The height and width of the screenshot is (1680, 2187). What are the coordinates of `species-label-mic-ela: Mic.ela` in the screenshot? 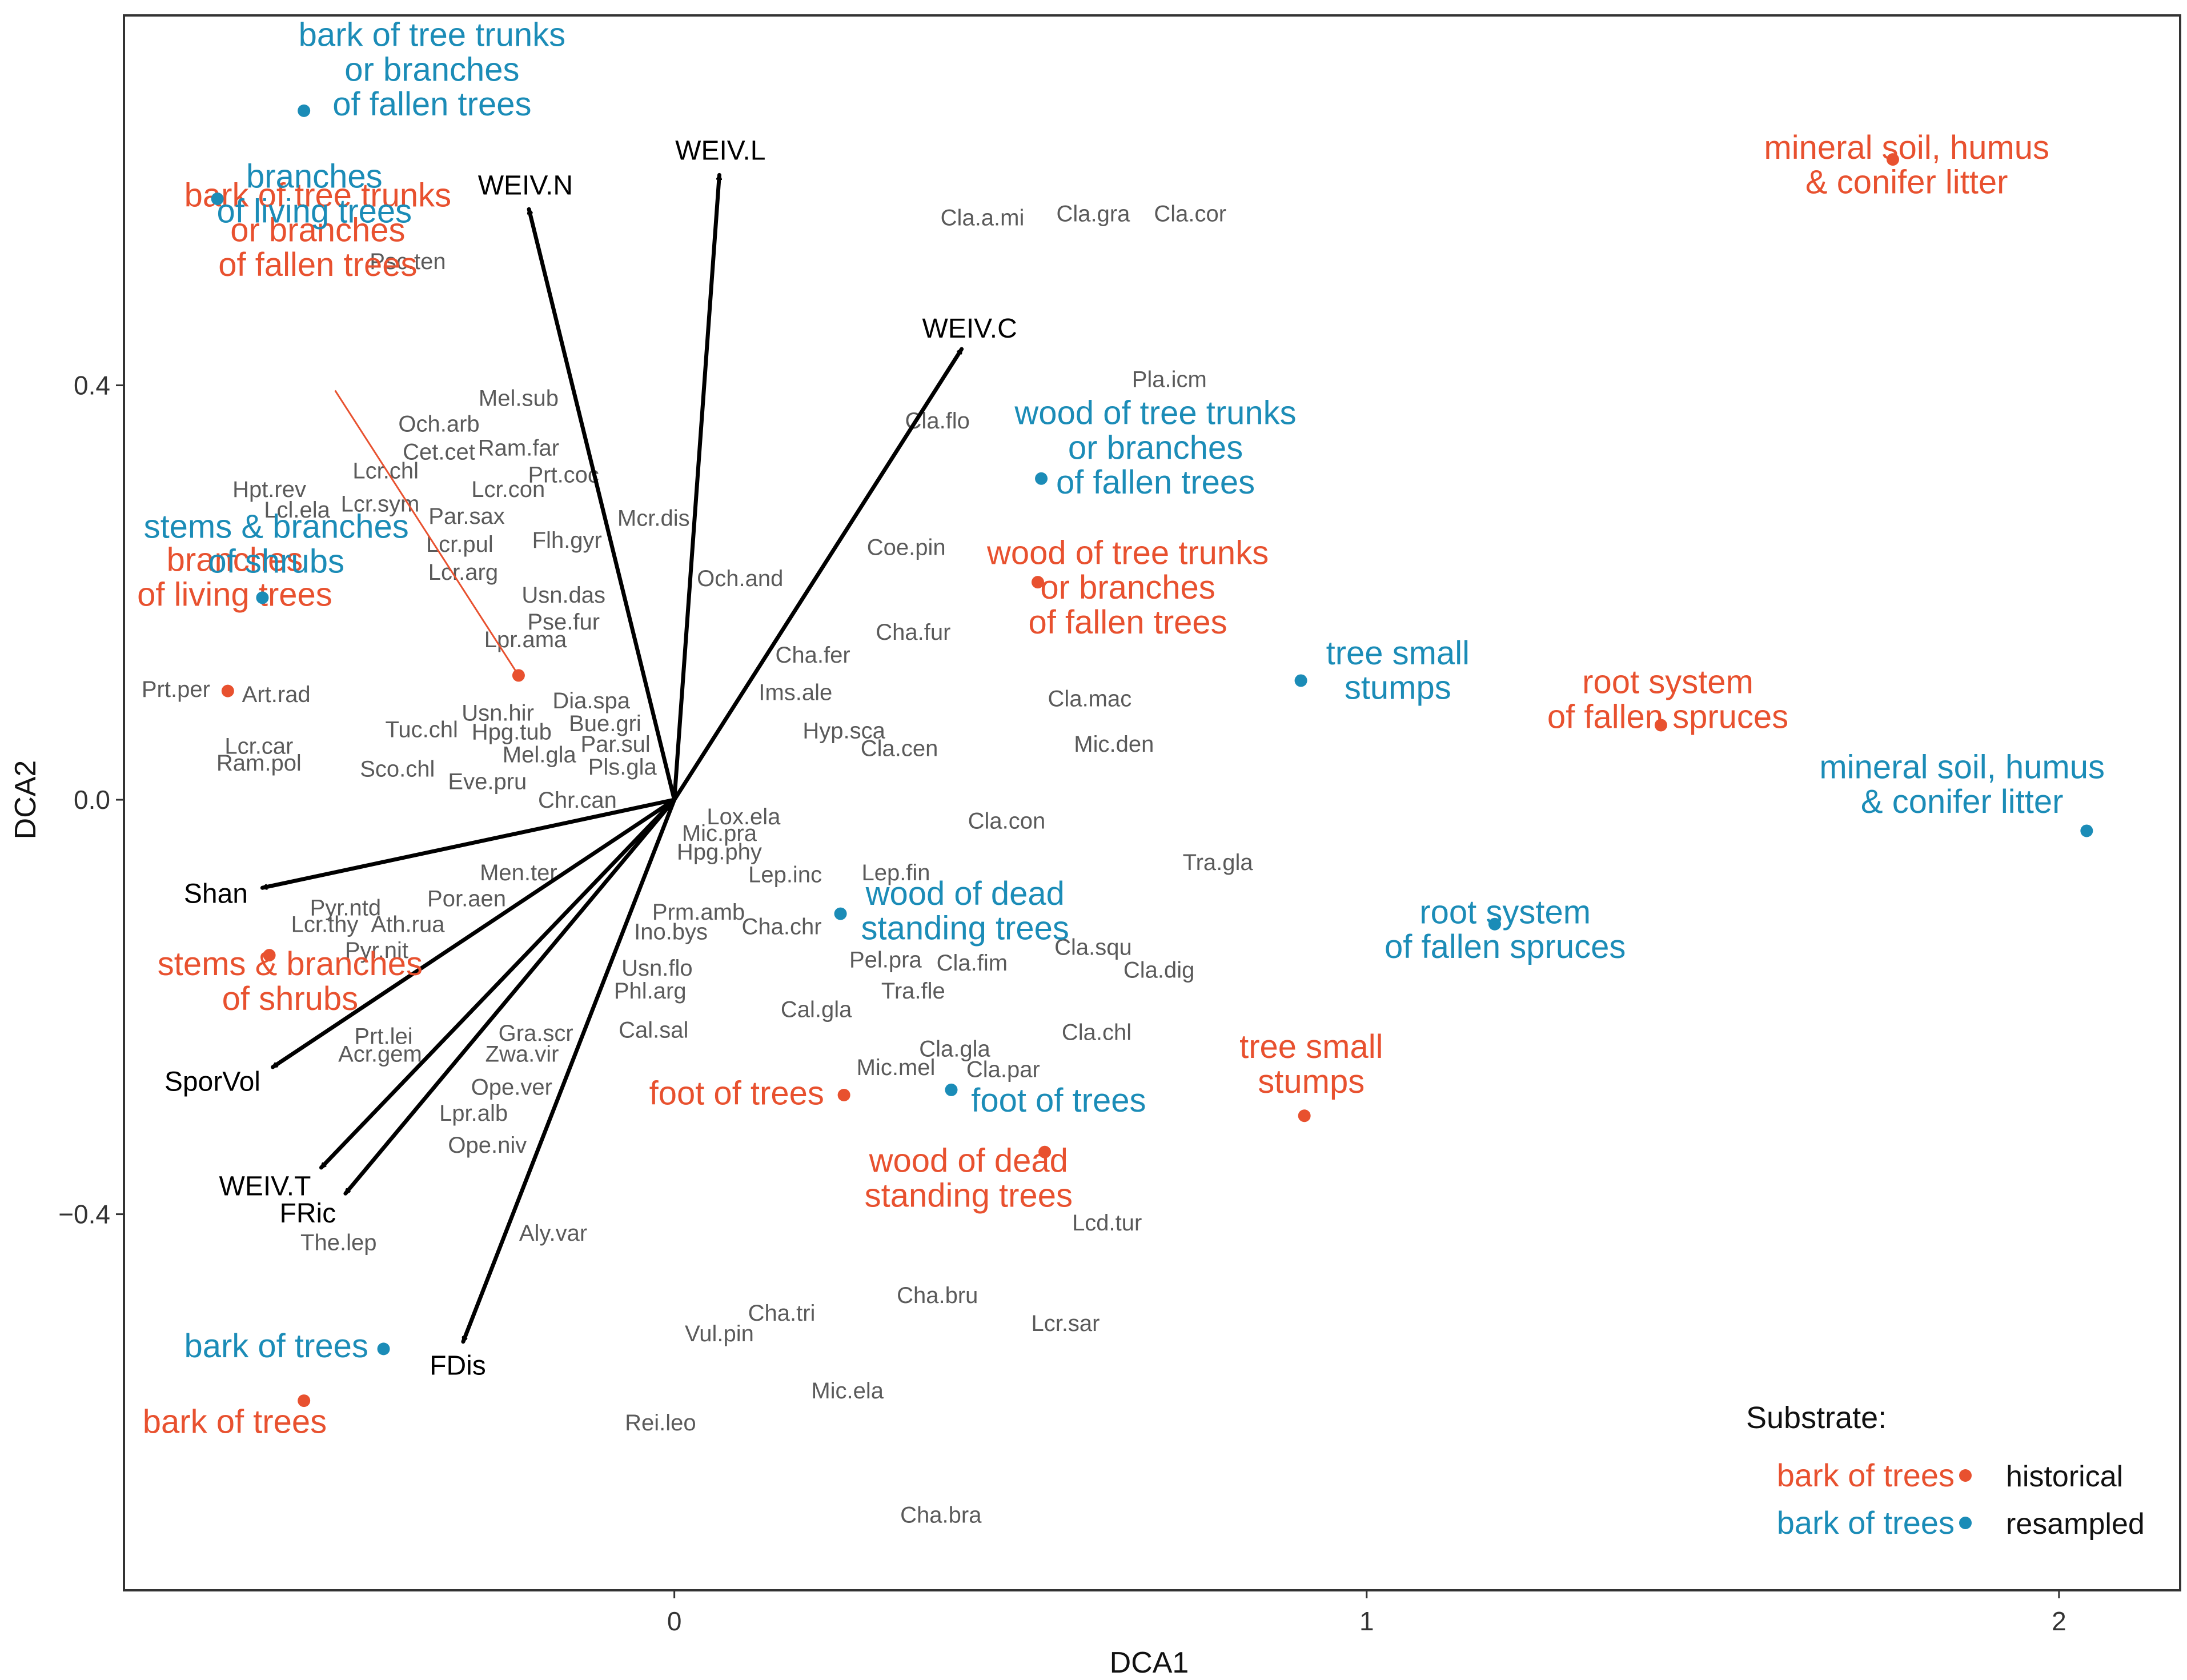 It's located at (847, 1391).